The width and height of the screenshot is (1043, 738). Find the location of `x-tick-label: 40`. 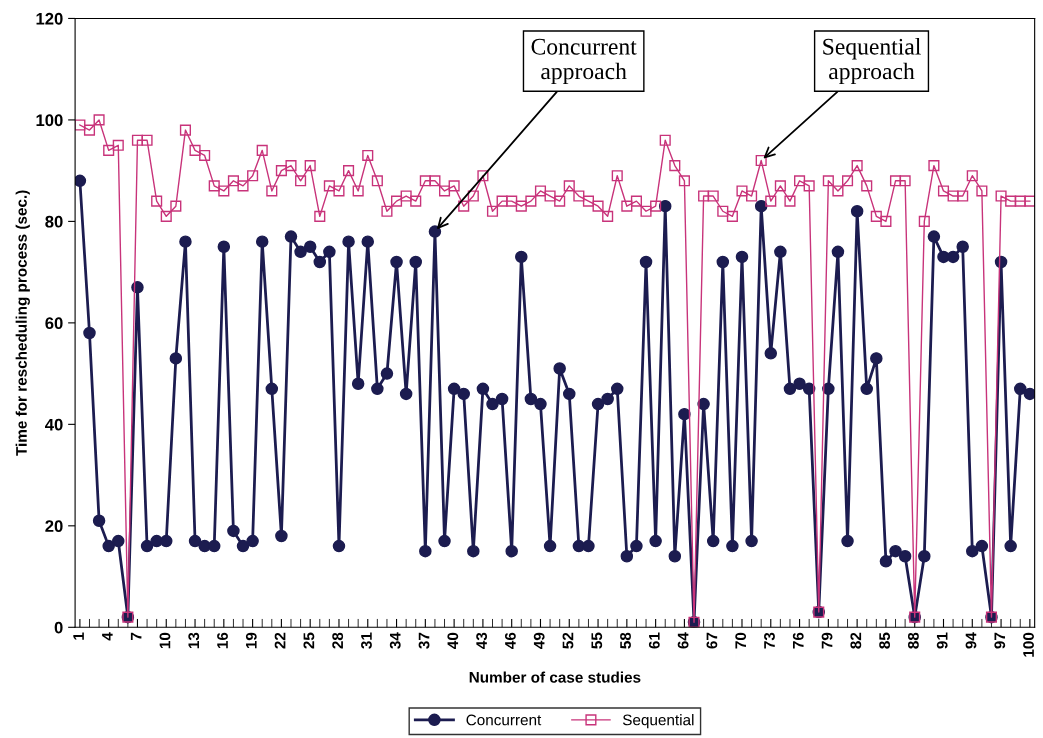

x-tick-label: 40 is located at coordinates (453, 640).